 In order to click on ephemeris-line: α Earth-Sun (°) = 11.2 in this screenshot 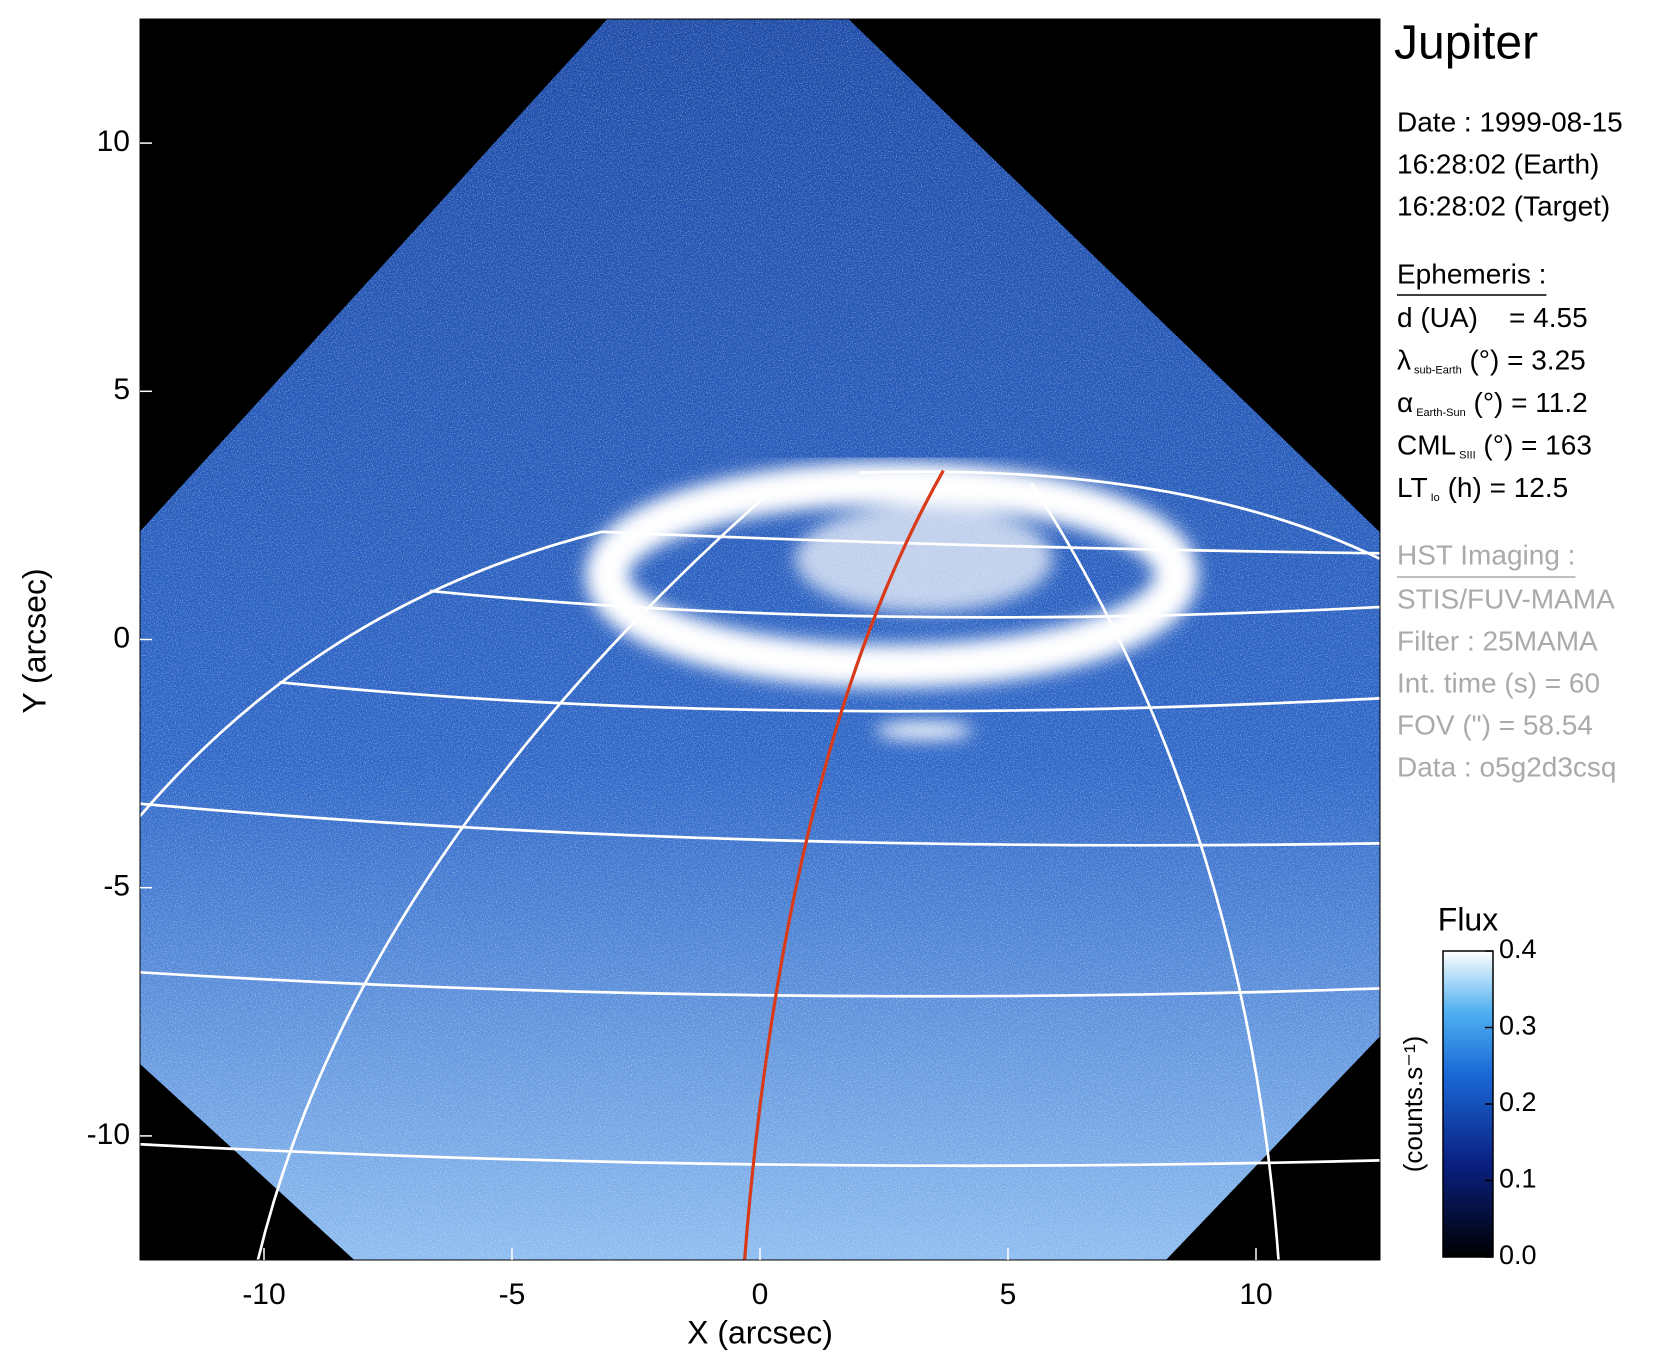, I will do `click(1492, 403)`.